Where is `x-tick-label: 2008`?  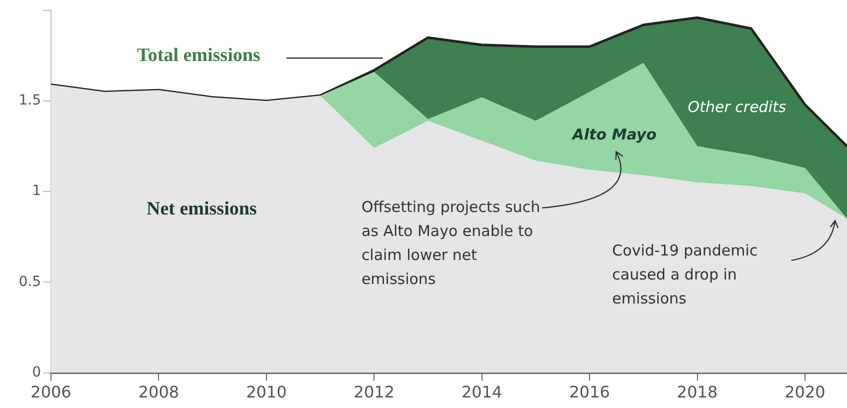
x-tick-label: 2008 is located at coordinates (159, 392).